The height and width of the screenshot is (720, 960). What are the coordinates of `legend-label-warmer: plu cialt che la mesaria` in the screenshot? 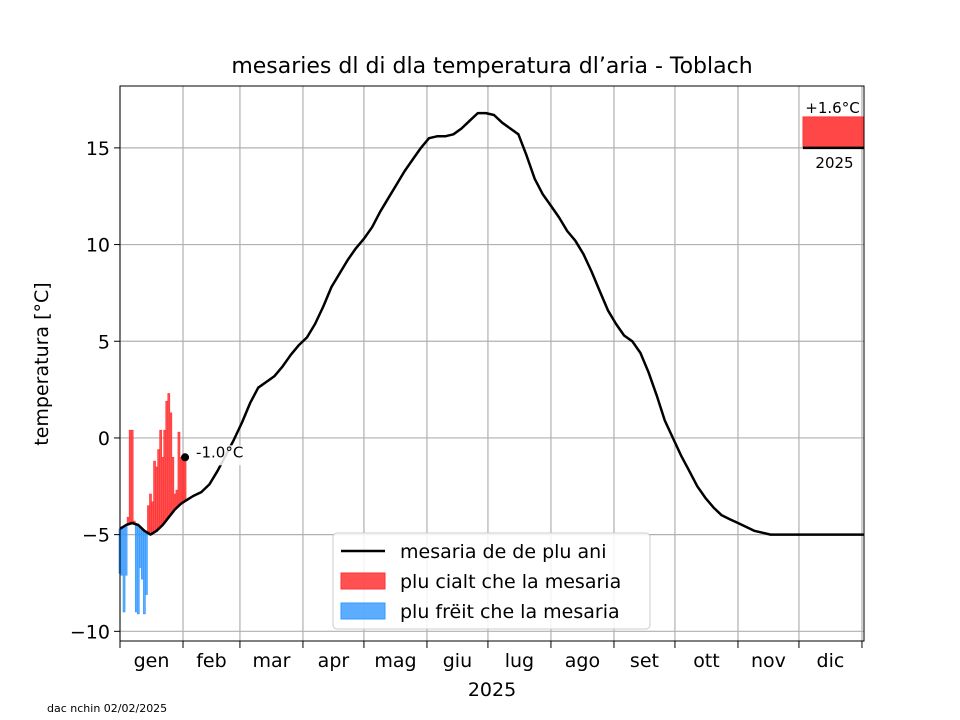 It's located at (510, 582).